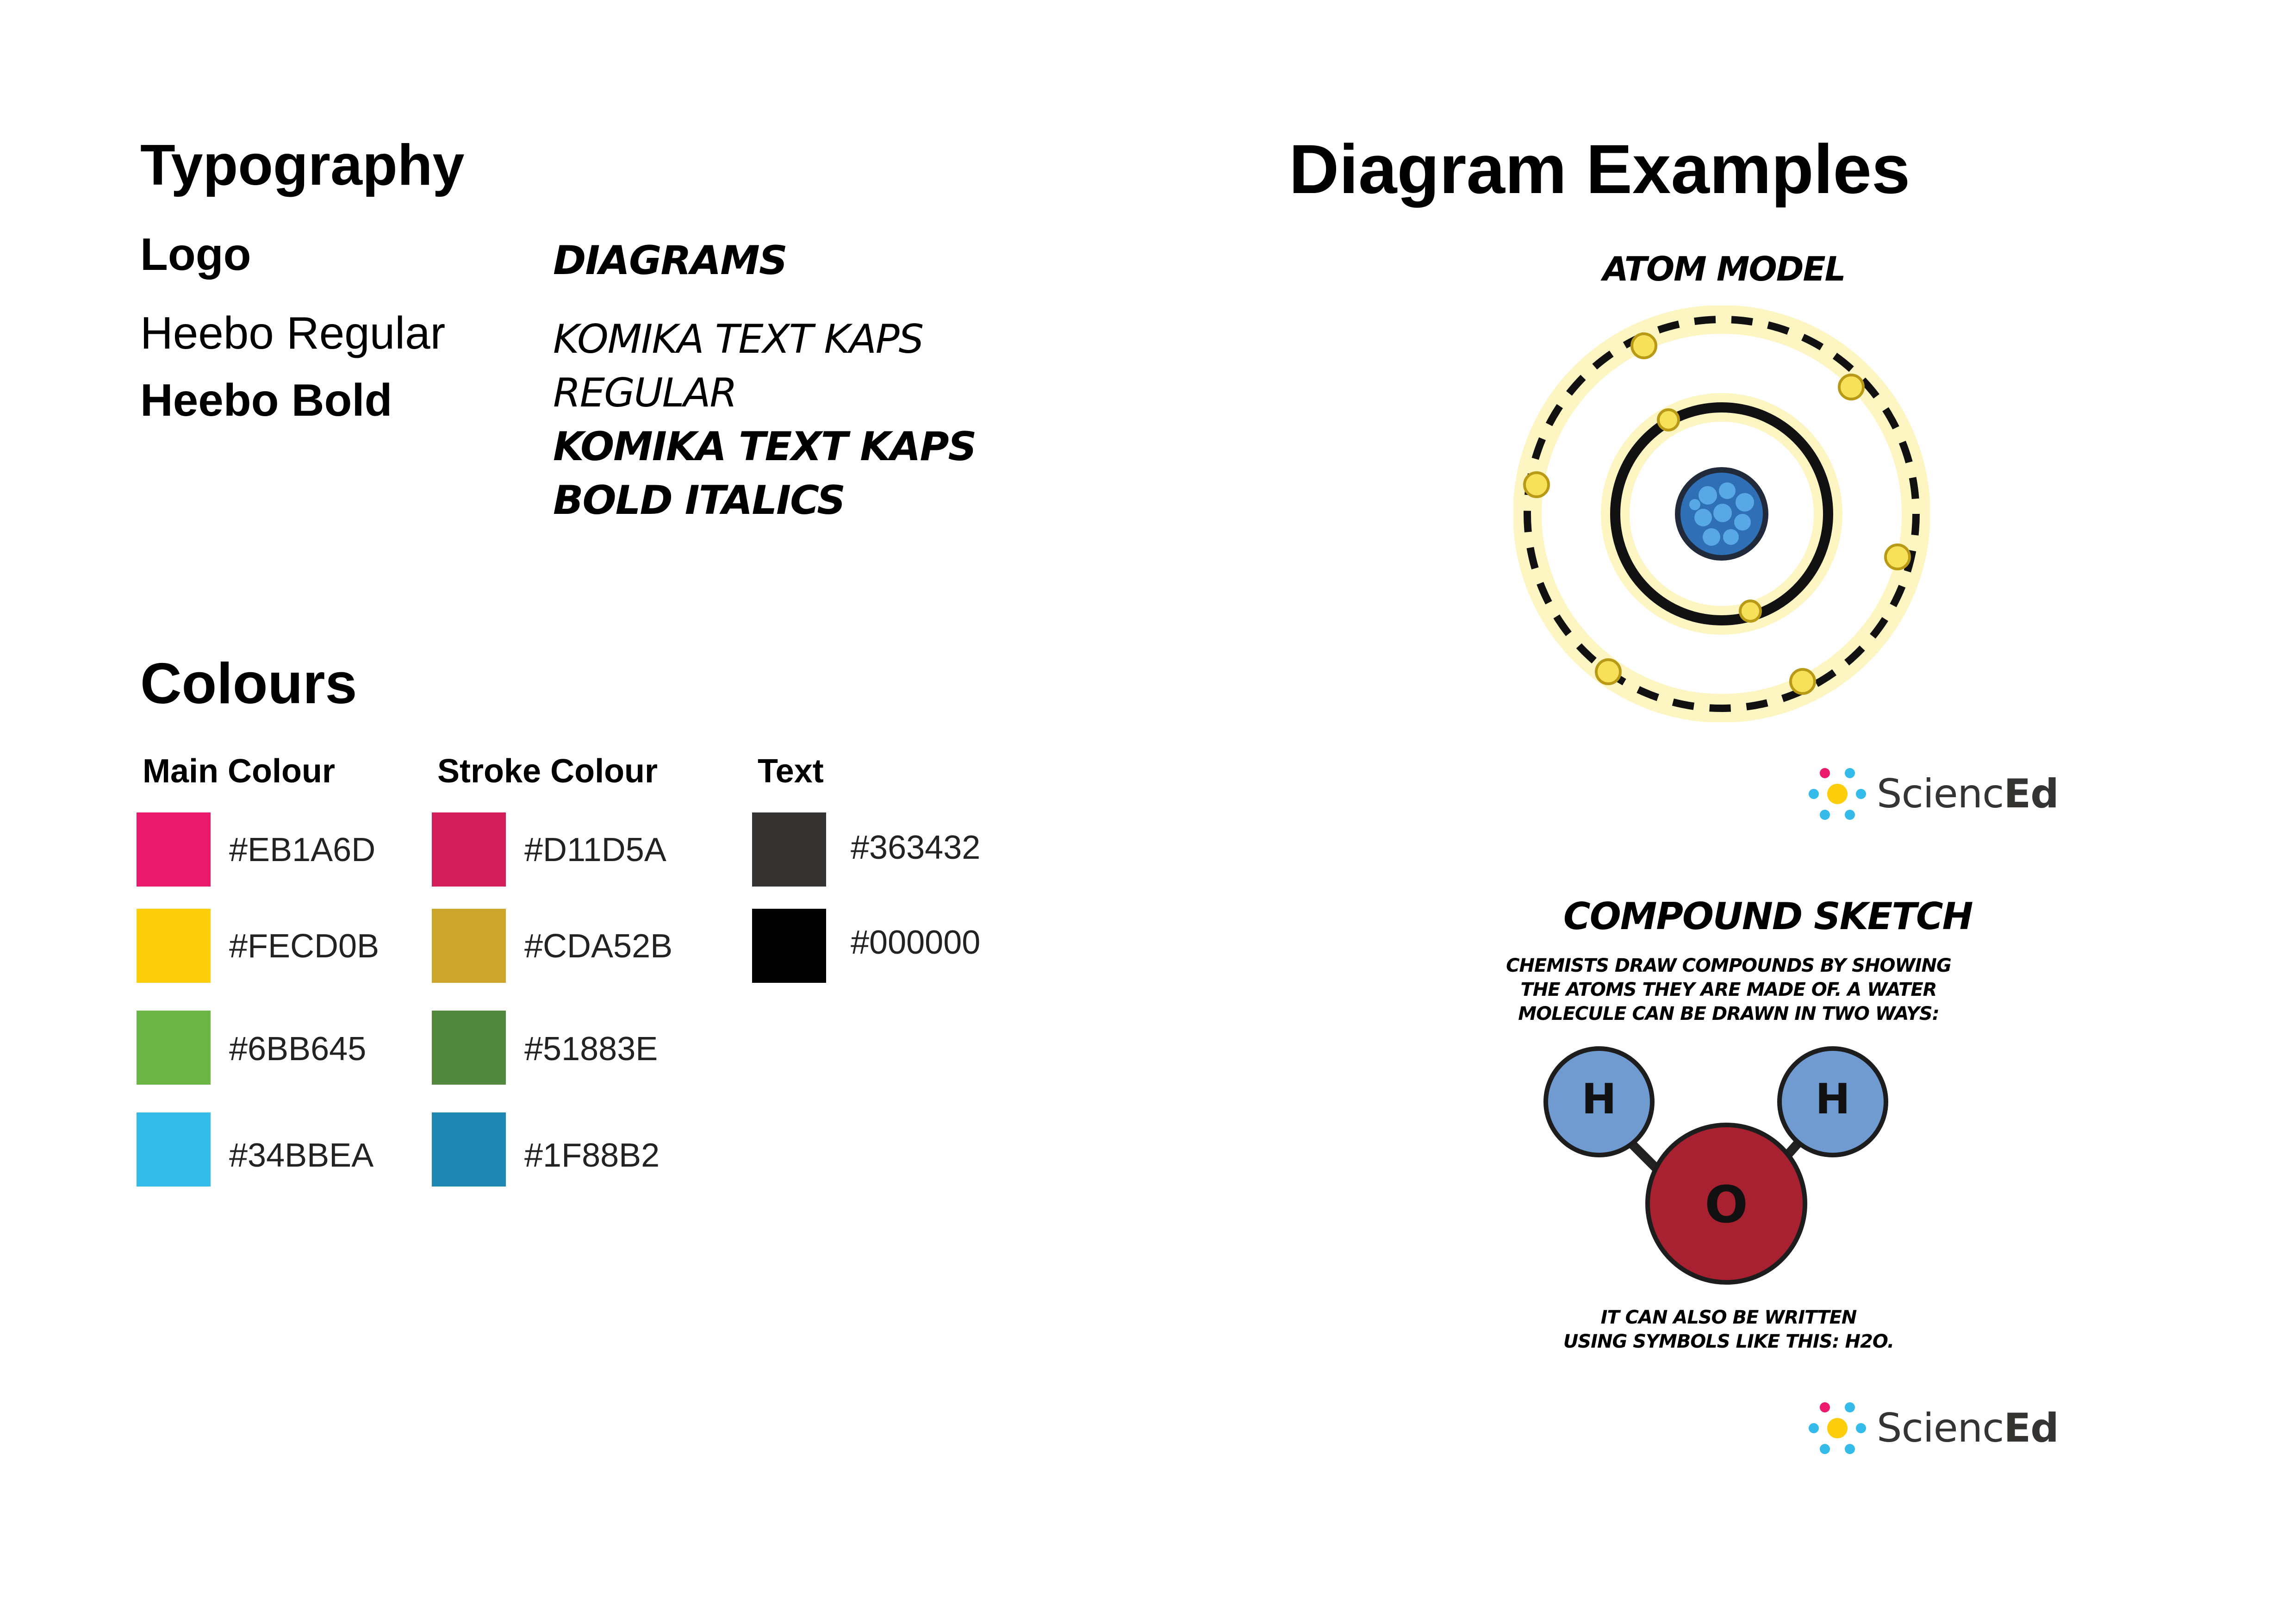 This screenshot has width=2296, height=1624. I want to click on stroke-colour-swatch-pink, so click(469, 849).